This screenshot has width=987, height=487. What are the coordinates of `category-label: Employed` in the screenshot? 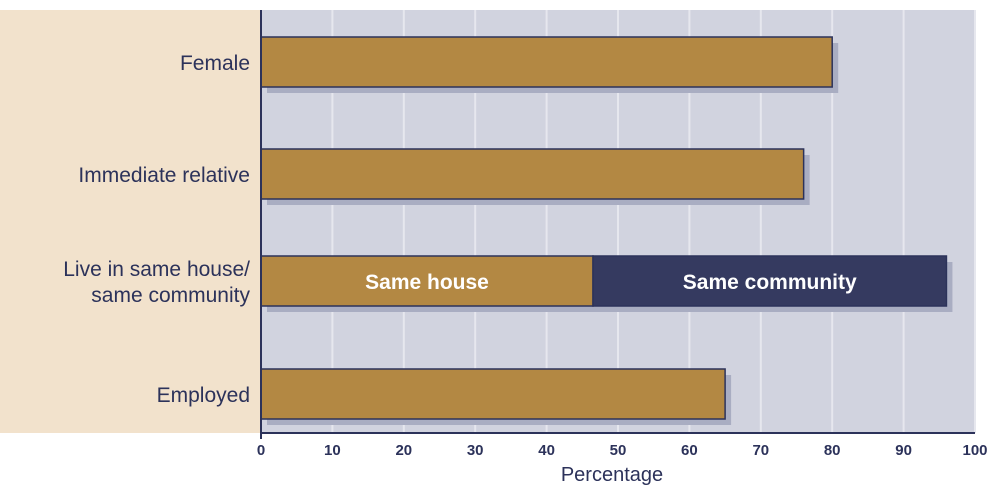 It's located at (203, 395).